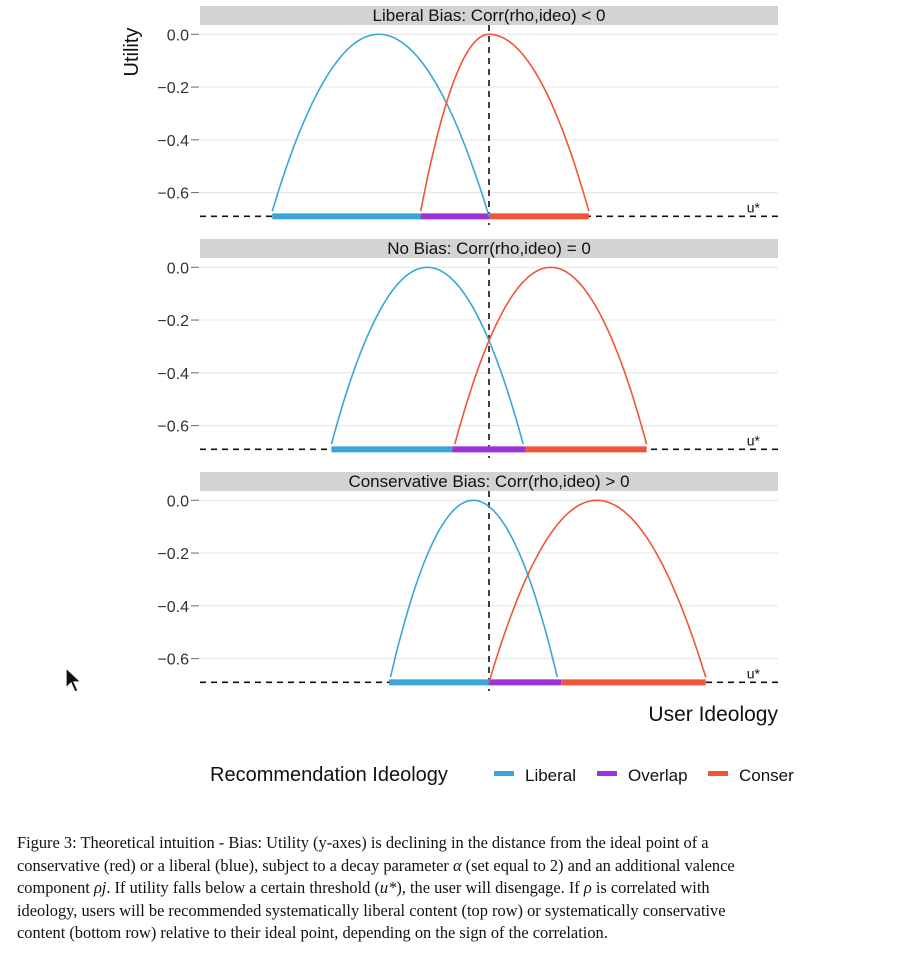 The image size is (900, 958). What do you see at coordinates (132, 52) in the screenshot?
I see `y-axis-label: Utility` at bounding box center [132, 52].